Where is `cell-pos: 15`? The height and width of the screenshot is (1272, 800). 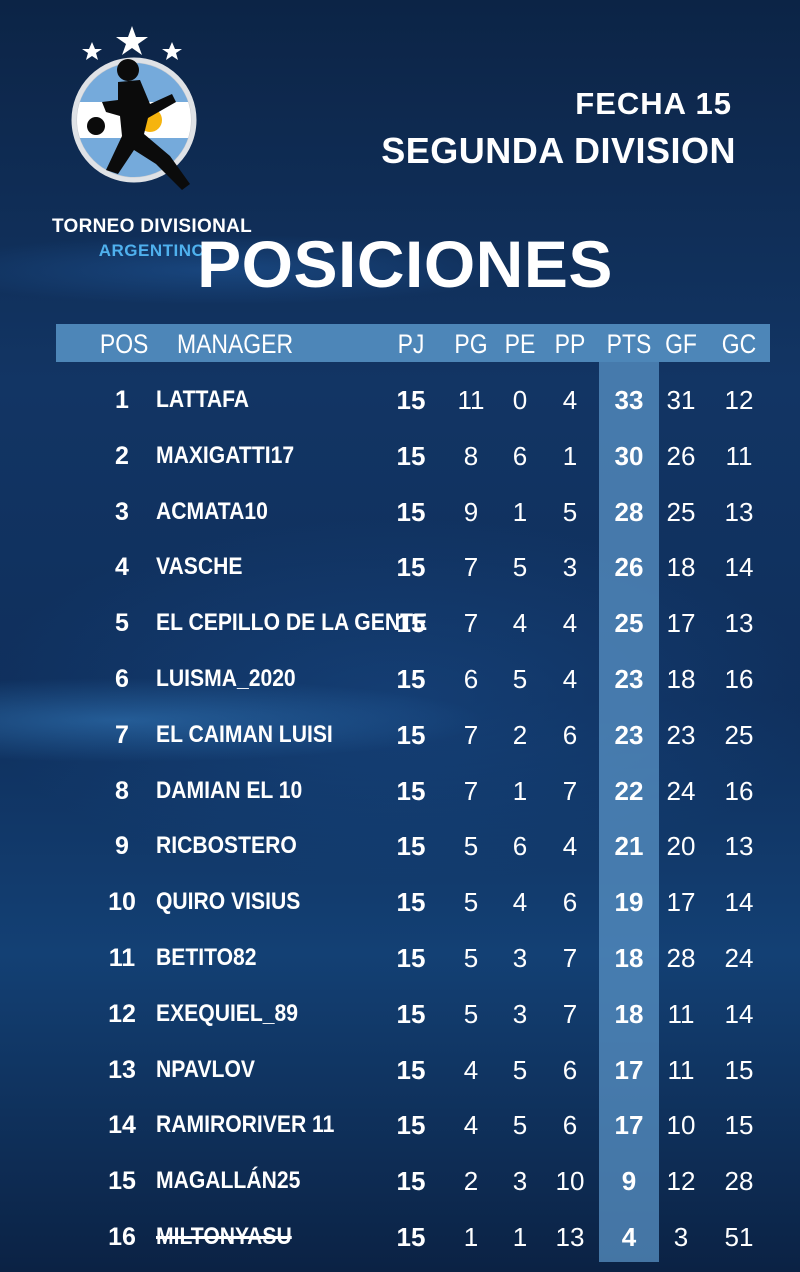
cell-pos: 15 is located at coordinates (122, 1181).